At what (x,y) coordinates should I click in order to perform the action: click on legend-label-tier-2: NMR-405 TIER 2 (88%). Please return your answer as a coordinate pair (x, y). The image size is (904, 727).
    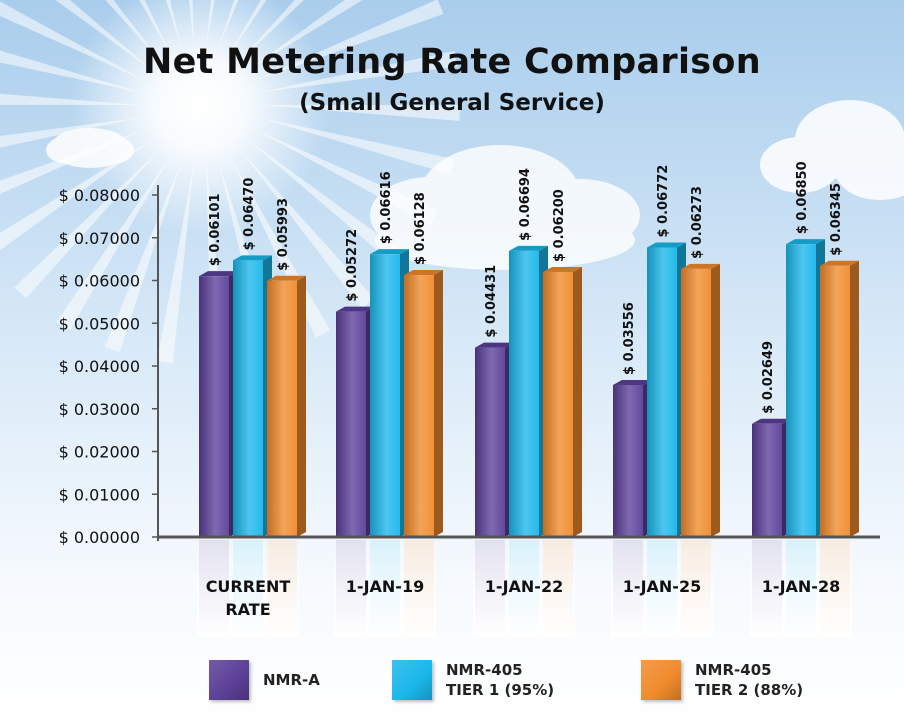
    Looking at the image, I should click on (749, 680).